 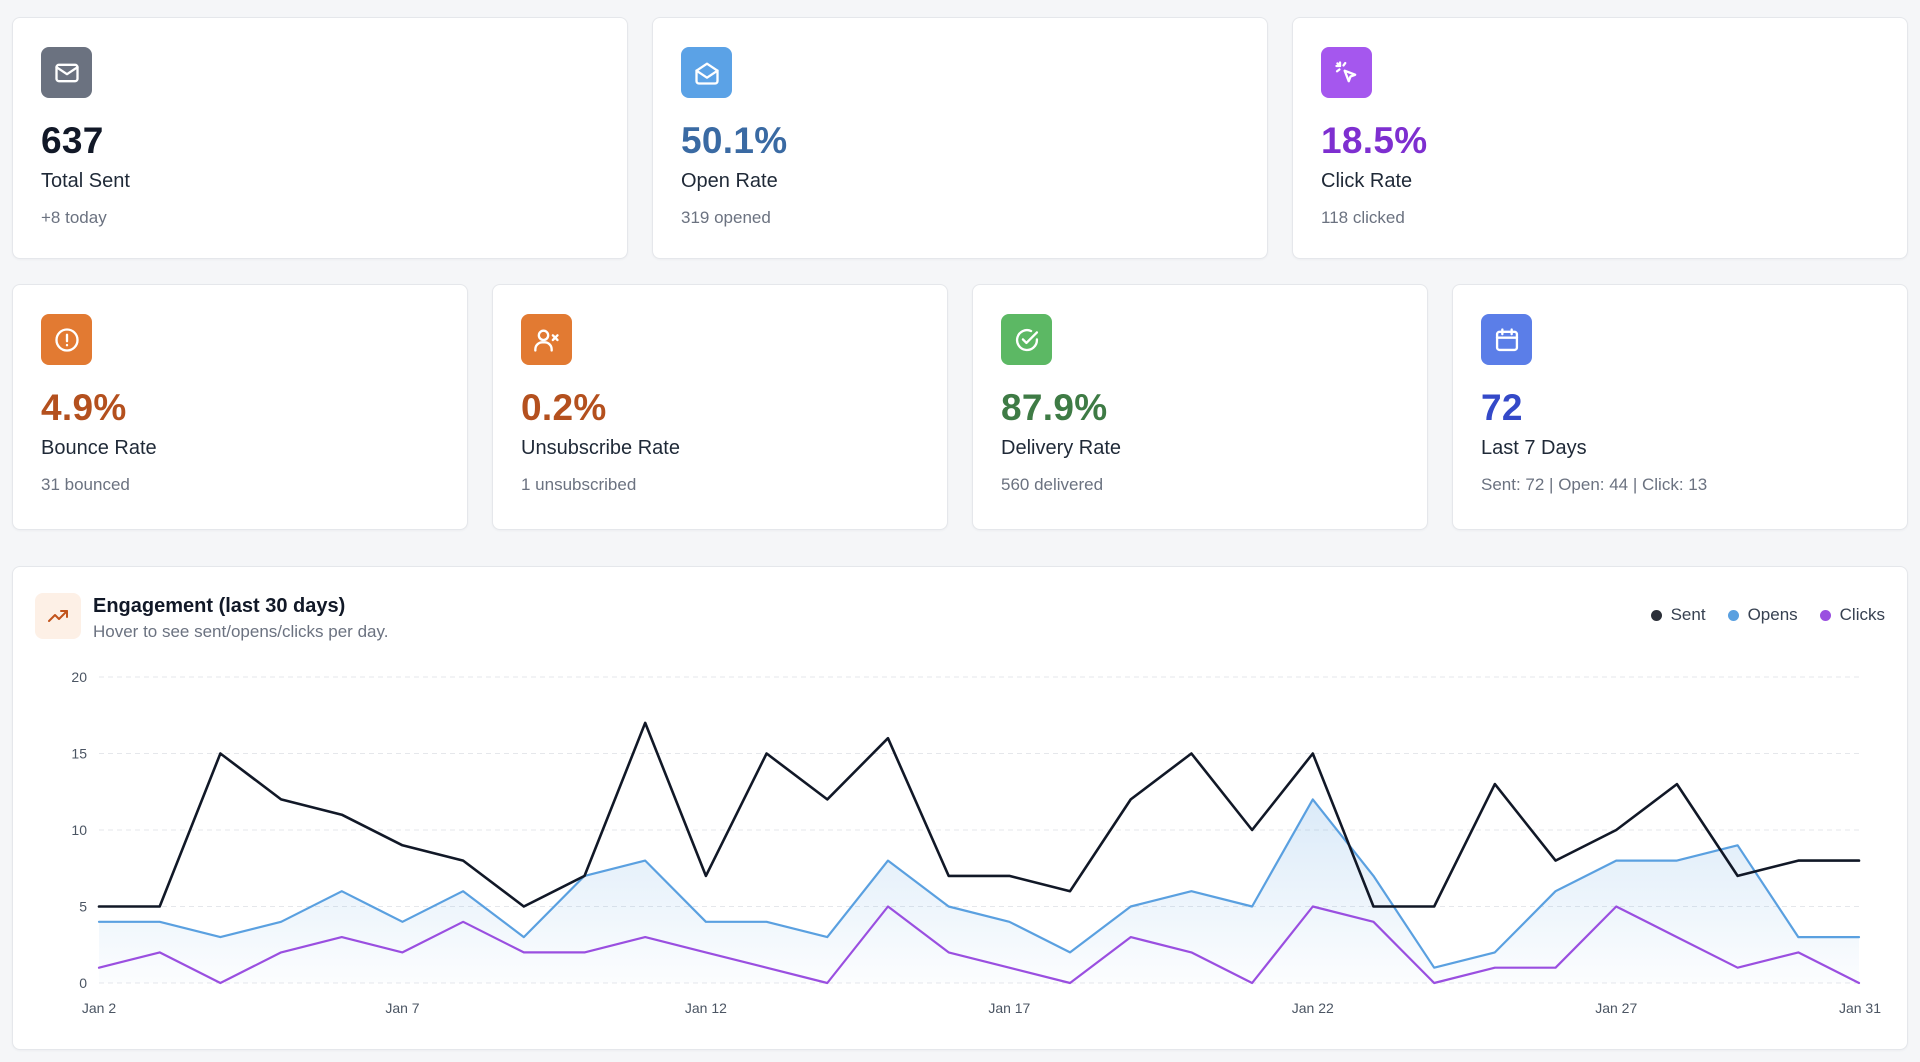 What do you see at coordinates (979, 883) in the screenshot?
I see `series-line-opens` at bounding box center [979, 883].